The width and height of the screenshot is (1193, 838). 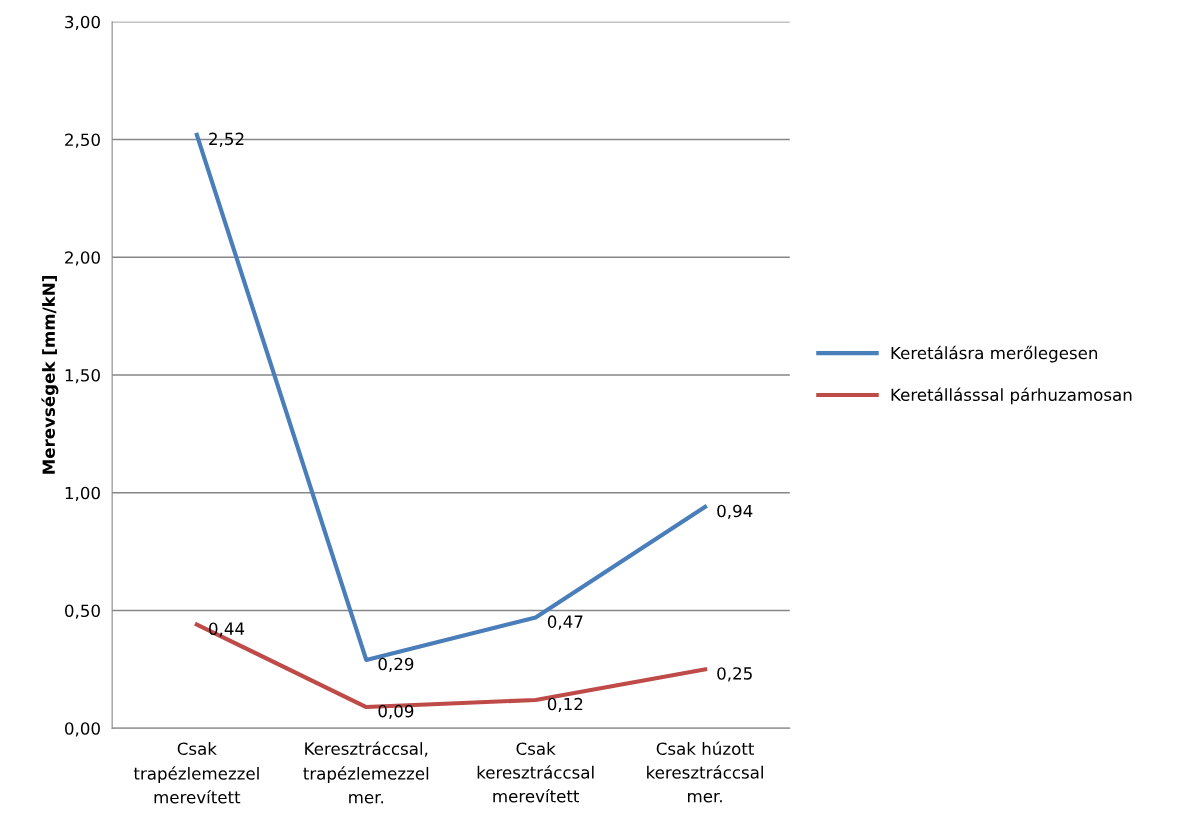 I want to click on legend-label: Keretálásra merőlegesen, so click(x=994, y=354).